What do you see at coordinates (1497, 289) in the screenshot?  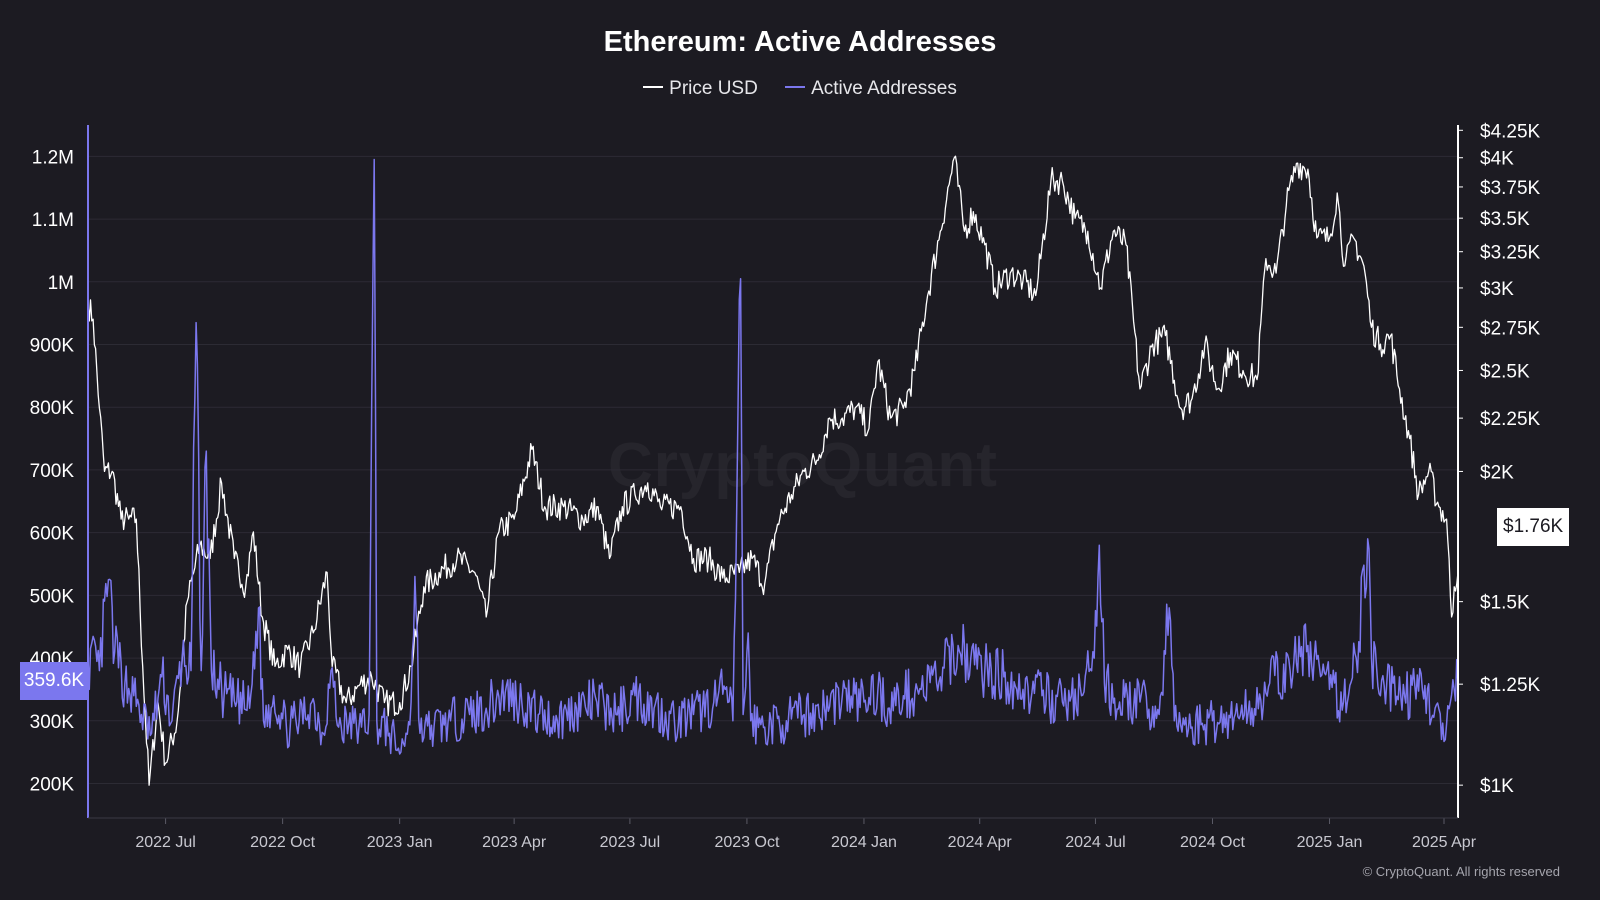 I see `y-right-tick-label: $3K` at bounding box center [1497, 289].